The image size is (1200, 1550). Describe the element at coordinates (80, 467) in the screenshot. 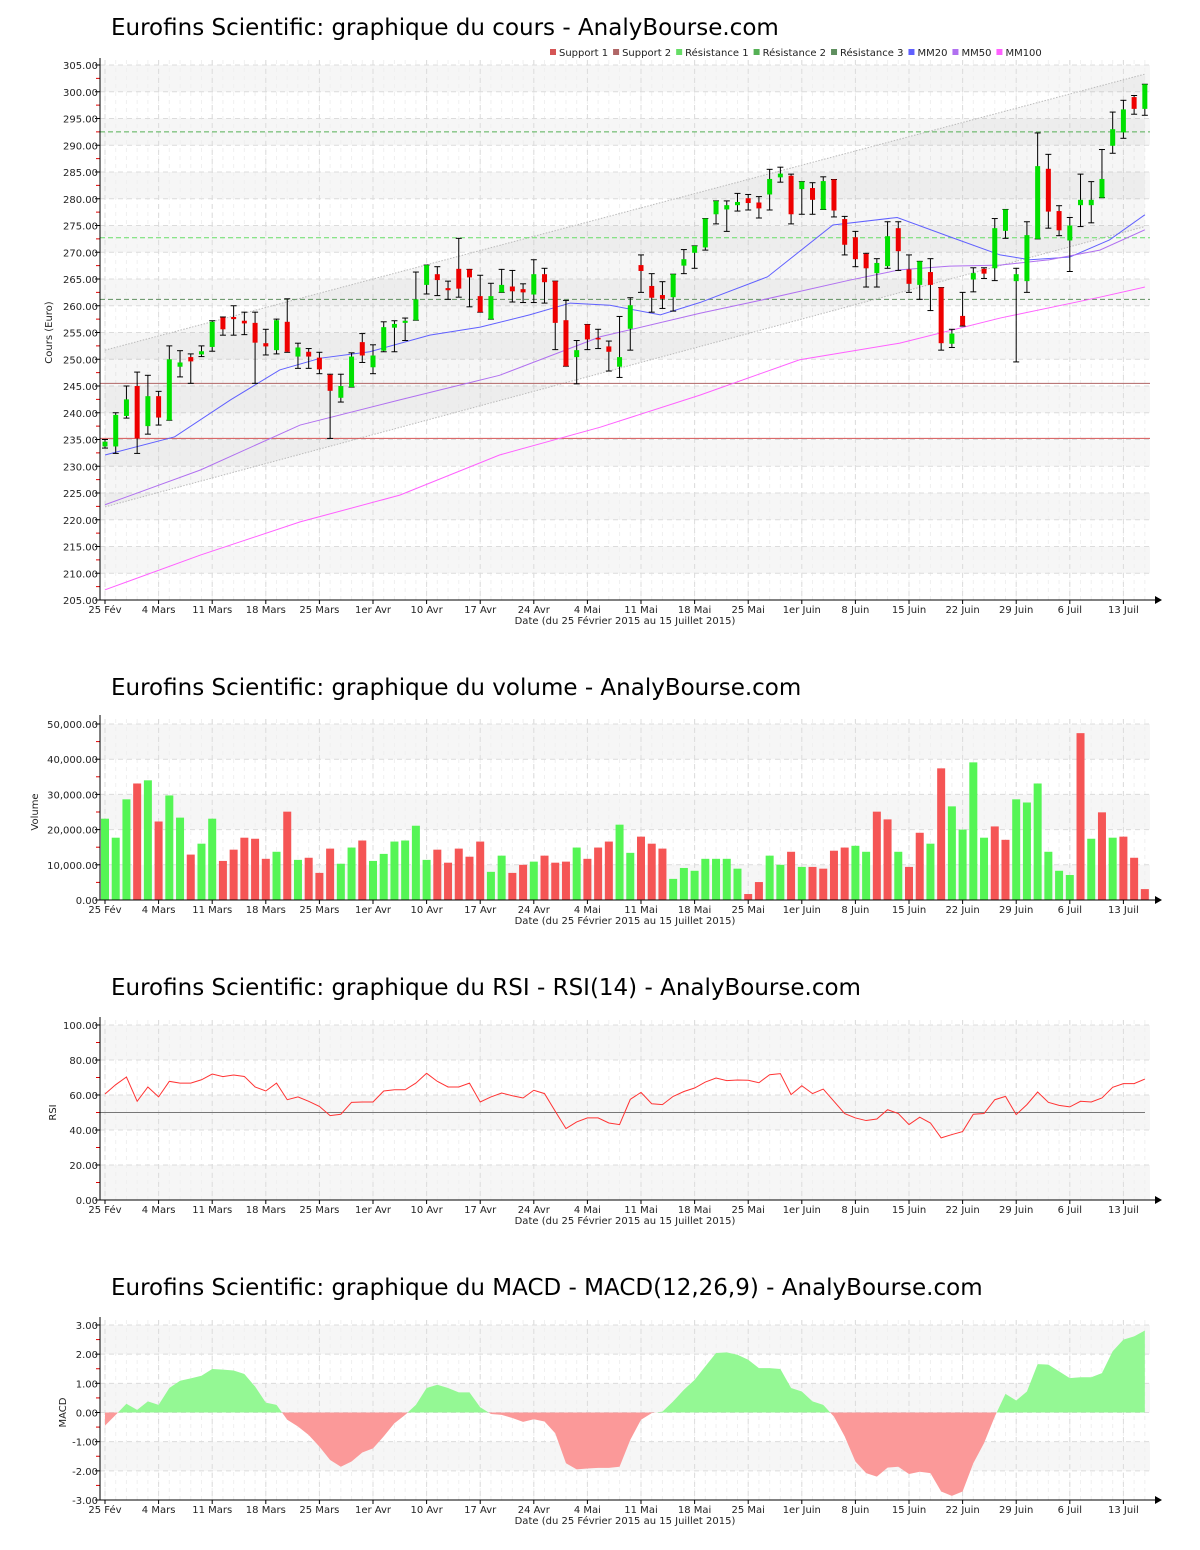

I see `y-tick-label: 230.00` at that location.